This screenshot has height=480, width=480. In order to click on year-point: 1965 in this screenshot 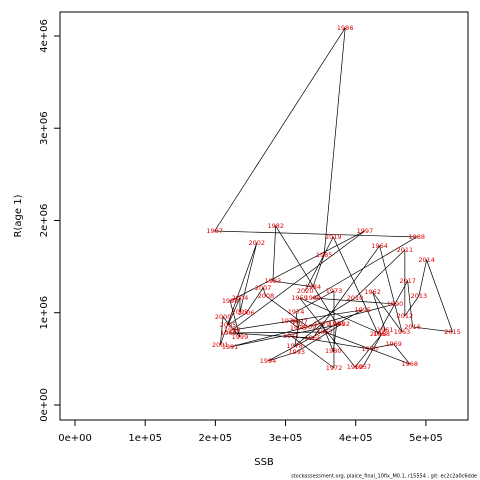, I will do `click(313, 338)`.